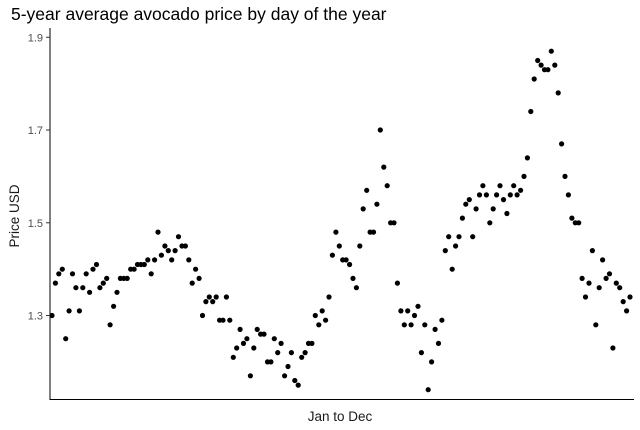 Image resolution: width=640 pixels, height=430 pixels. What do you see at coordinates (340, 416) in the screenshot?
I see `x-axis-title: Jan to Dec` at bounding box center [340, 416].